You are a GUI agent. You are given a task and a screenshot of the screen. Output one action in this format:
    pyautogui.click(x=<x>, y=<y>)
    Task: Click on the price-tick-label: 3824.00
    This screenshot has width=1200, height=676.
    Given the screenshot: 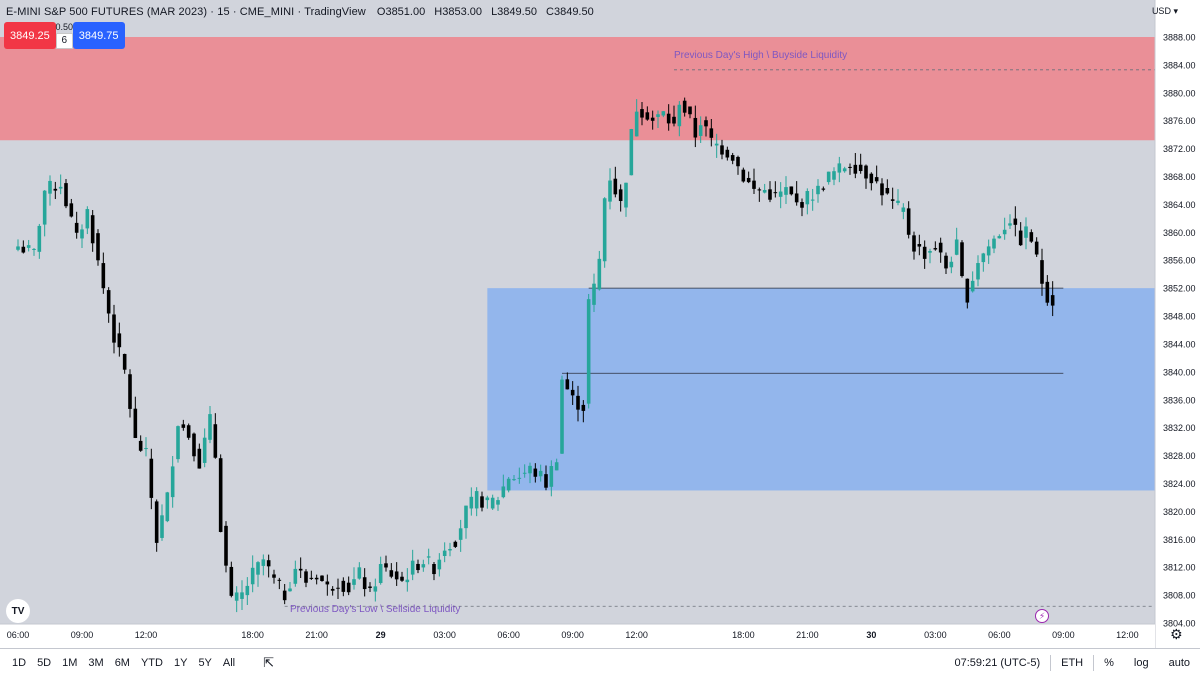 What is the action you would take?
    pyautogui.click(x=1179, y=484)
    